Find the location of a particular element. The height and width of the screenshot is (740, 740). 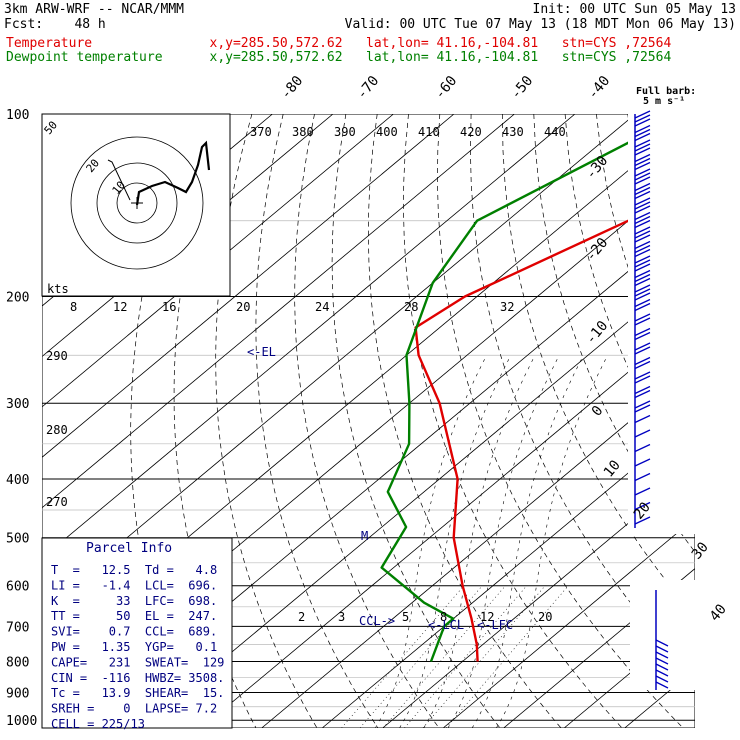

pressure-label: 800 is located at coordinates (17, 662).